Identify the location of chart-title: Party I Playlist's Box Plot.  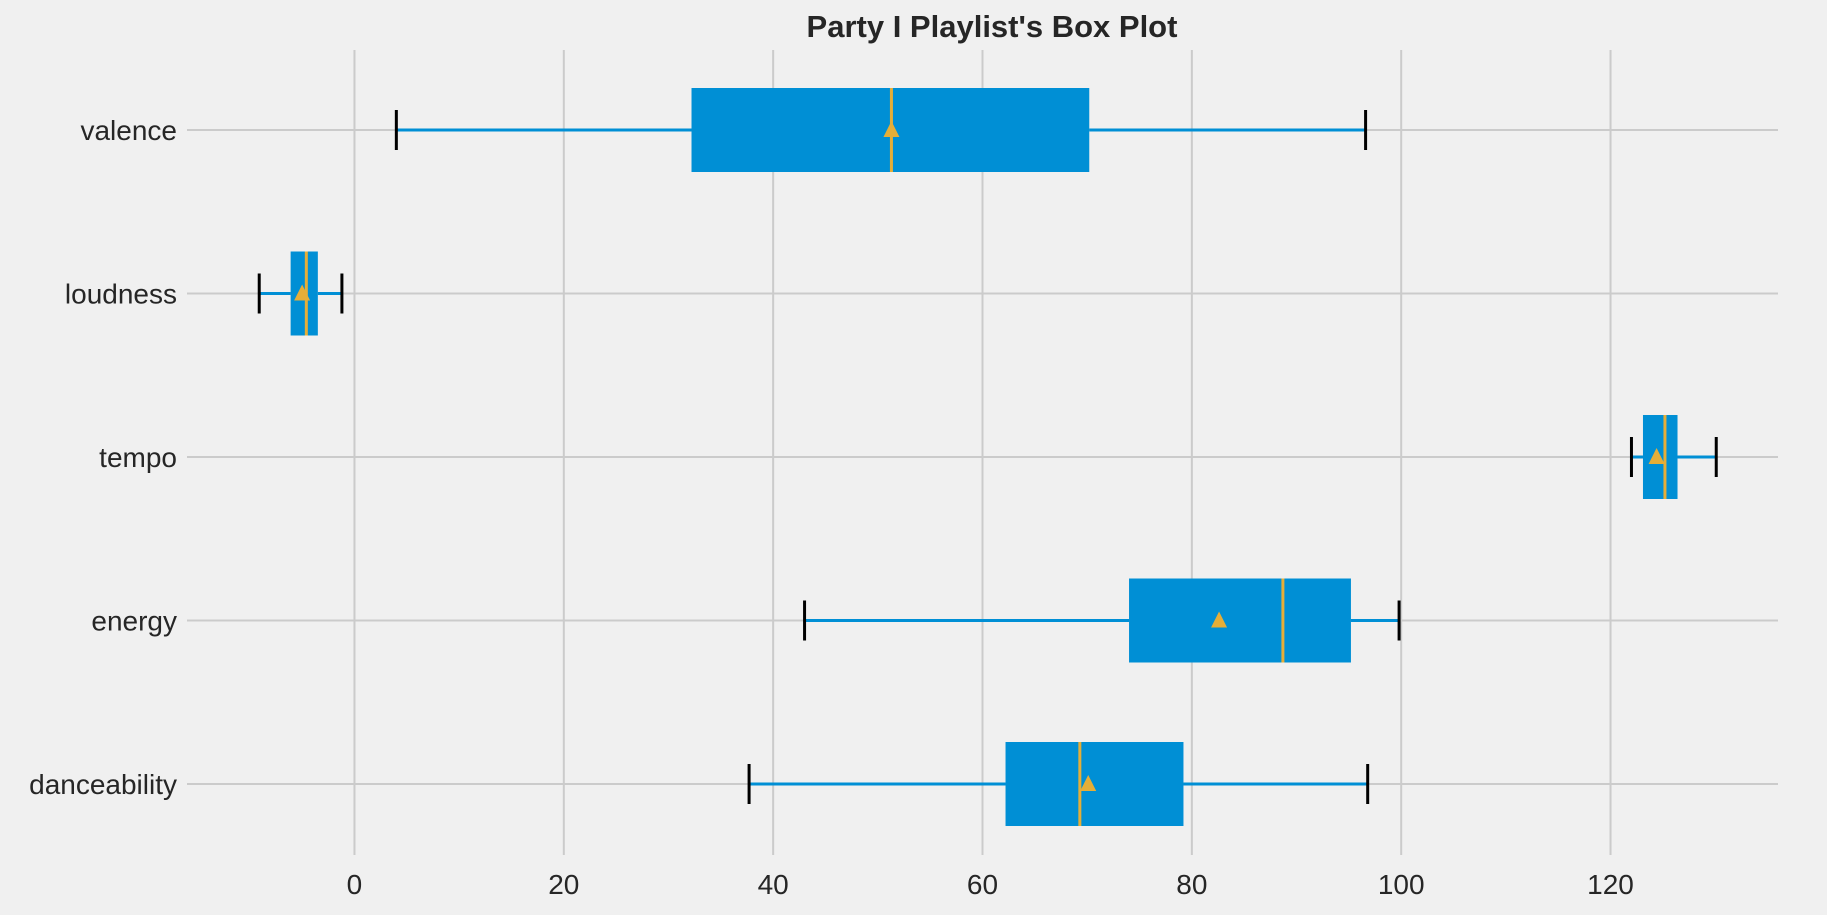
(992, 26).